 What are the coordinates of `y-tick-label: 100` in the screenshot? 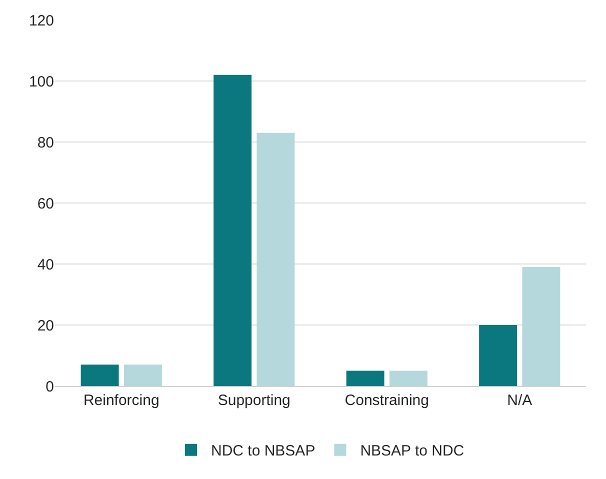 It's located at (41, 81).